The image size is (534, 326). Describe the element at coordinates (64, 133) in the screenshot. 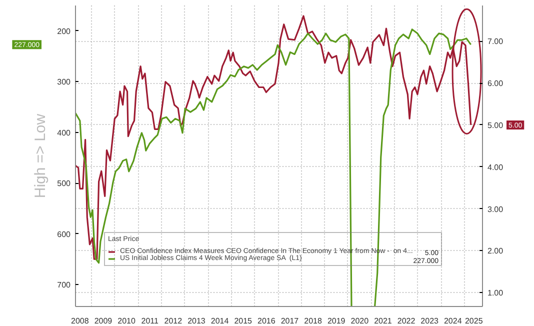

I see `y-tick-label: 400` at that location.